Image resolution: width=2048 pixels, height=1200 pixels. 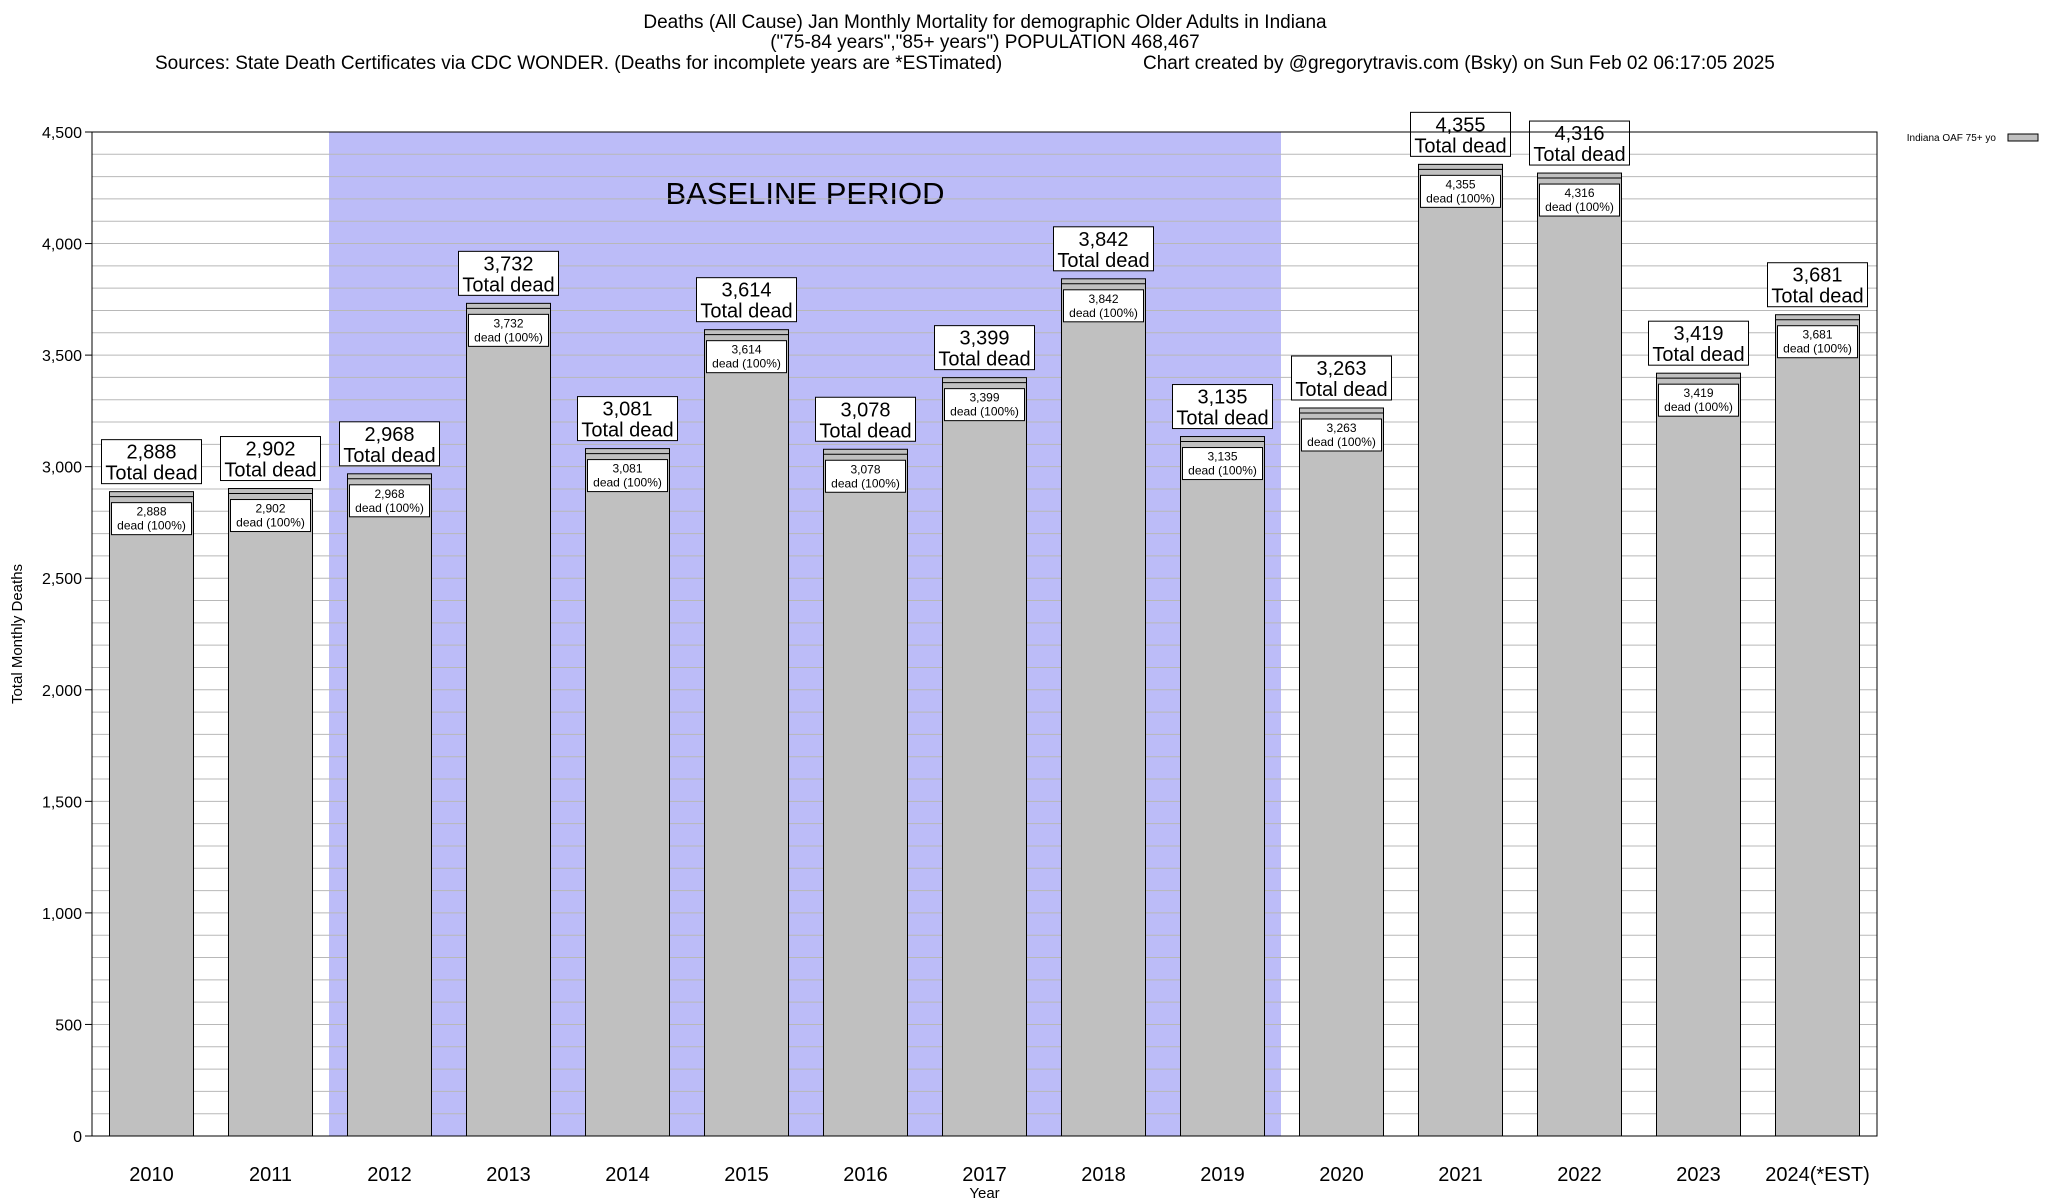 What do you see at coordinates (984, 398) in the screenshot?
I see `inner-value-label: 3,399` at bounding box center [984, 398].